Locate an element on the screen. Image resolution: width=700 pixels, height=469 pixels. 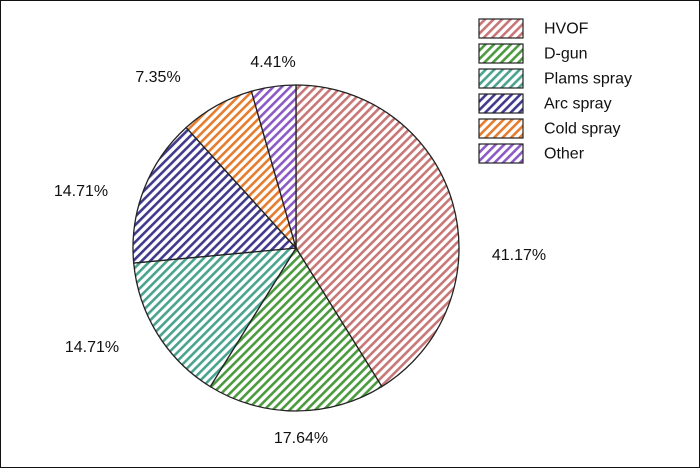
slice-label-arc-spray: 14.71% is located at coordinates (81, 191).